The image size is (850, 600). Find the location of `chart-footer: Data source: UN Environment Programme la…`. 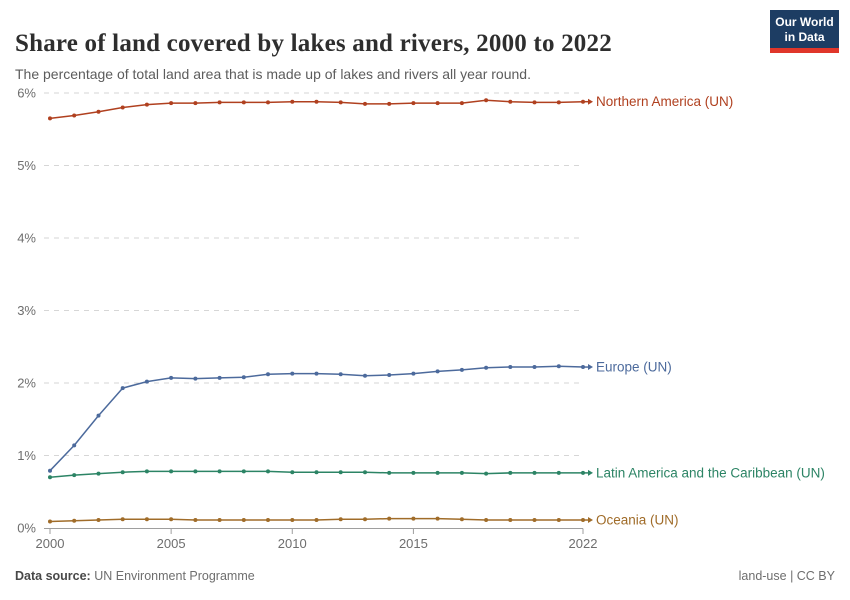

chart-footer: Data source: UN Environment Programme la… is located at coordinates (425, 576).